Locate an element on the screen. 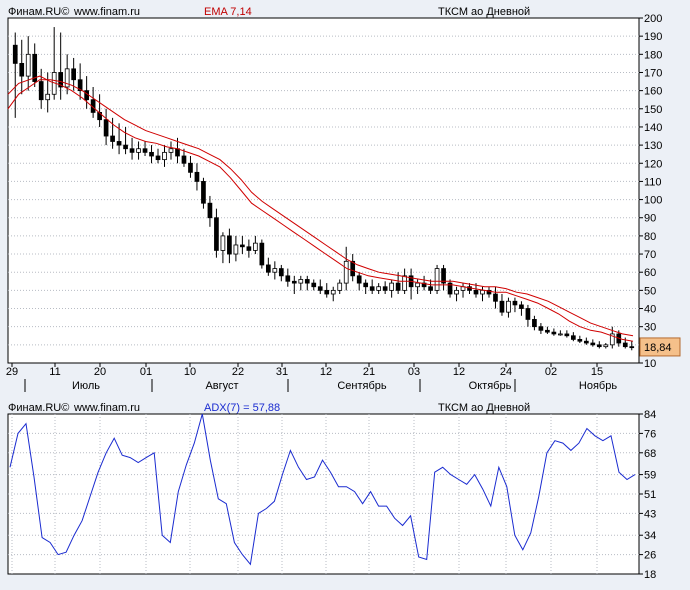 This screenshot has height=590, width=690. price-y-tick-label: 150 is located at coordinates (653, 110).